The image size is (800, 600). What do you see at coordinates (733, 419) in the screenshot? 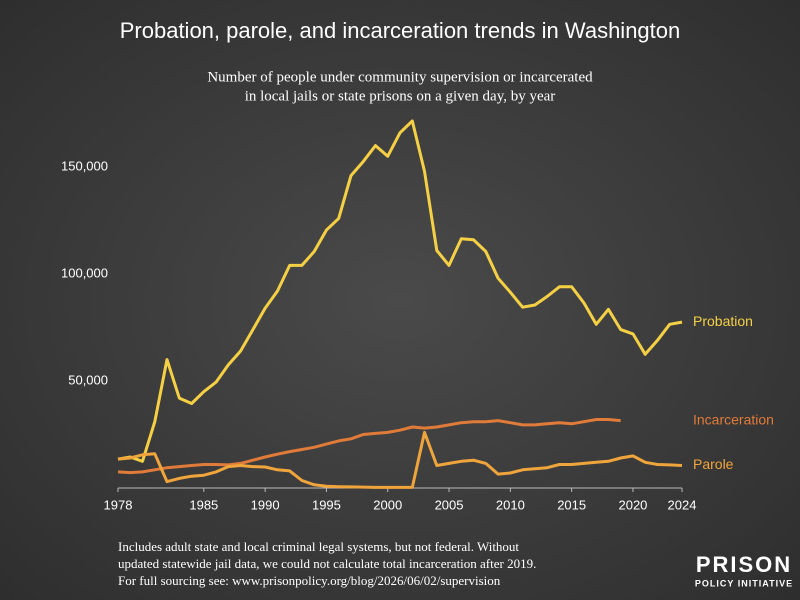
I see `legend-label: Incarceration` at bounding box center [733, 419].